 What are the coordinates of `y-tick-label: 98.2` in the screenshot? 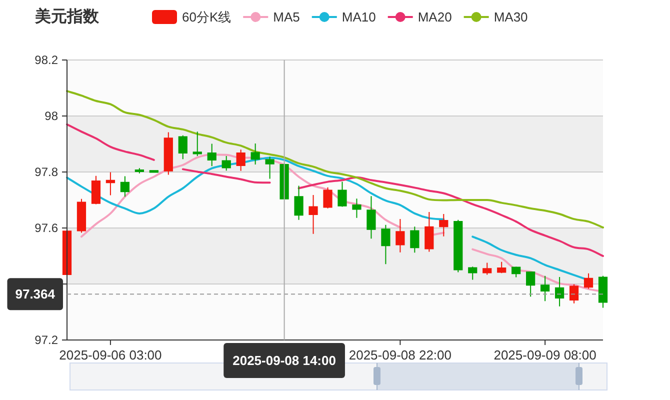 It's located at (46, 60).